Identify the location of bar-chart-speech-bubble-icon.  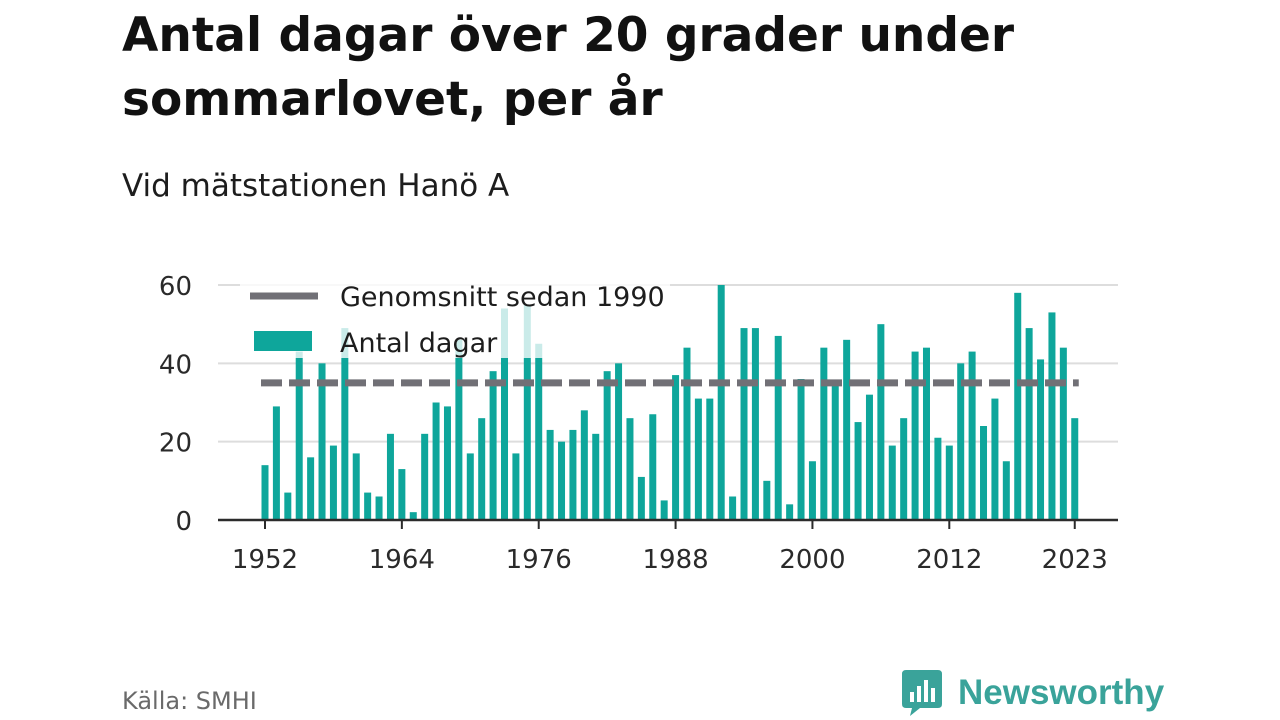
(922, 693).